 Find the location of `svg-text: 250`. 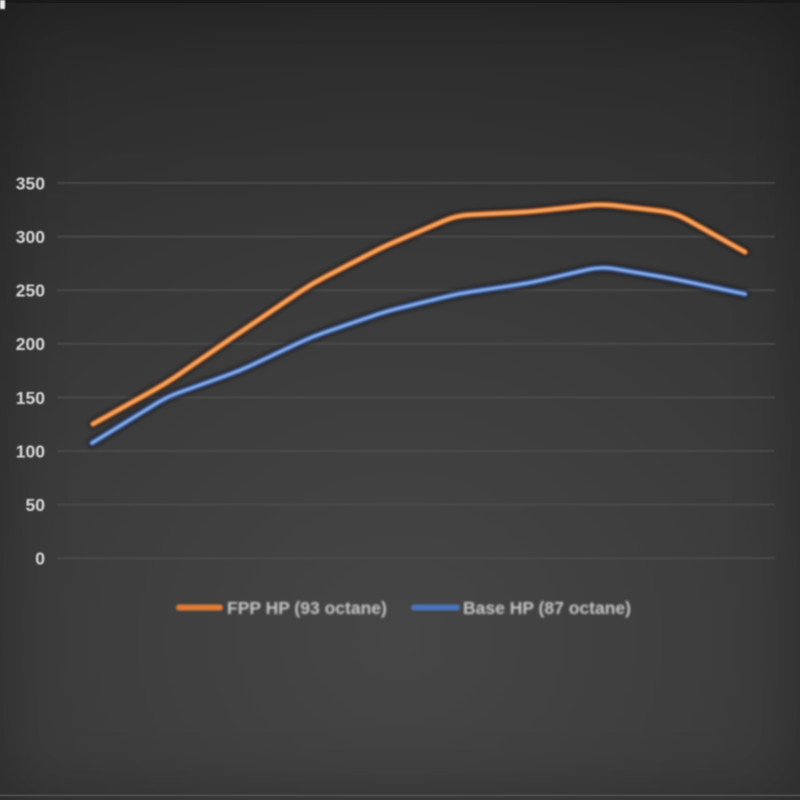

svg-text: 250 is located at coordinates (30, 291).